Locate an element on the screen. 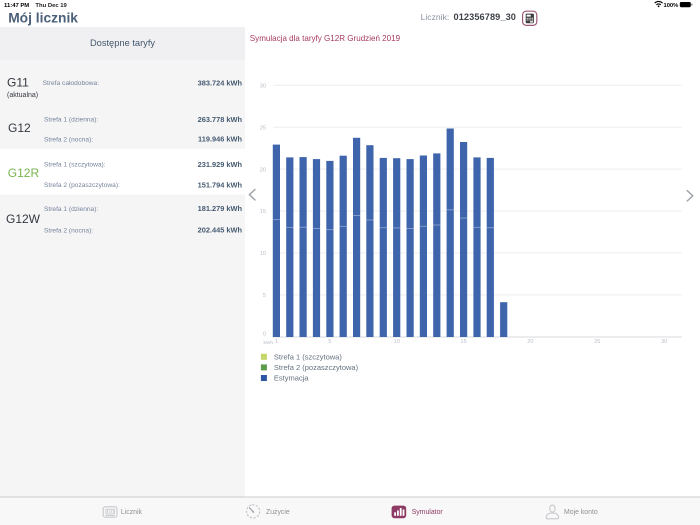 This screenshot has height=525, width=700. svg-text: Zużycie is located at coordinates (278, 512).